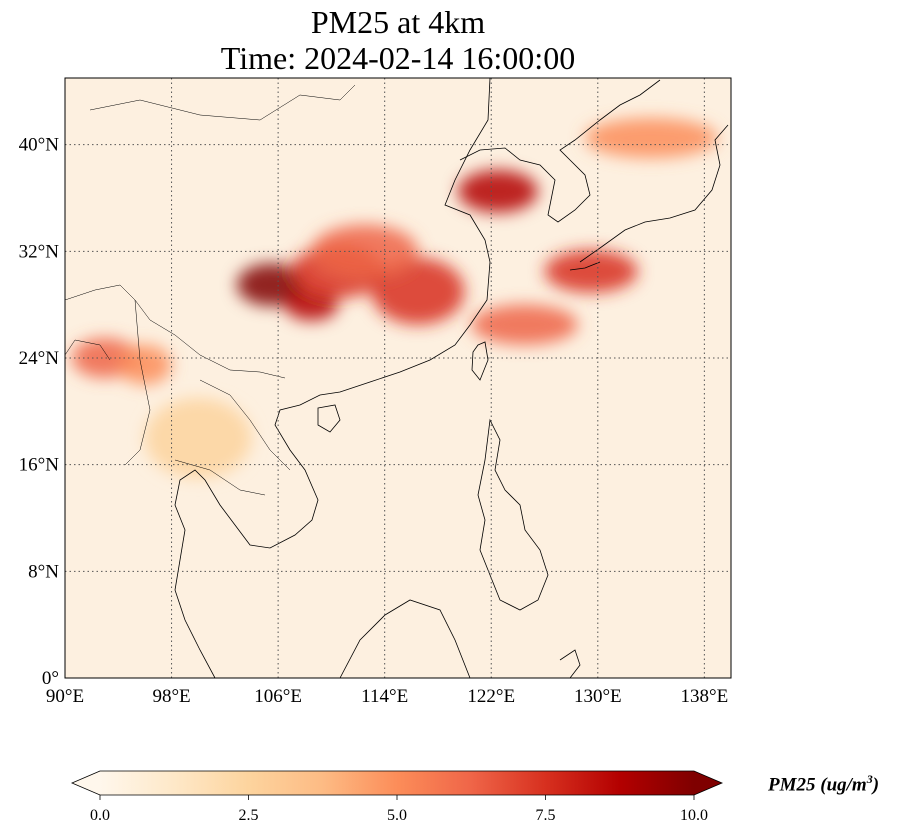 Image resolution: width=905 pixels, height=836 pixels. What do you see at coordinates (171, 696) in the screenshot?
I see `lon-tick-label: 98°E` at bounding box center [171, 696].